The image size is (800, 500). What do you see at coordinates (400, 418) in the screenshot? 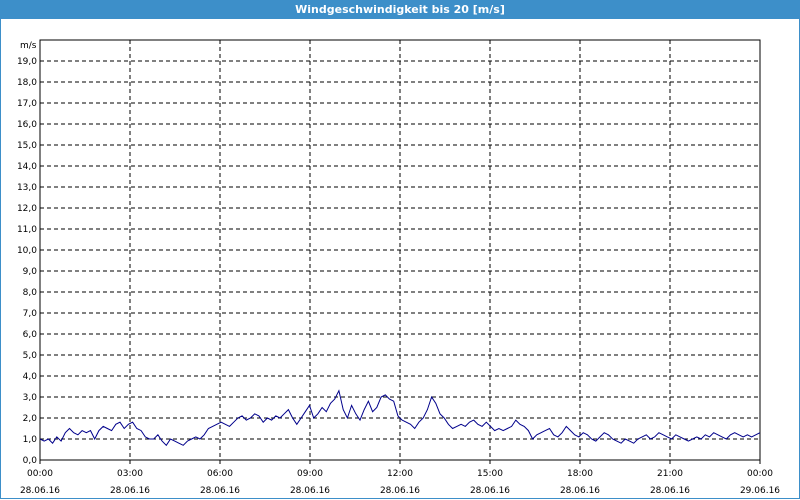
I see `wind-speed-series-line` at bounding box center [400, 418].